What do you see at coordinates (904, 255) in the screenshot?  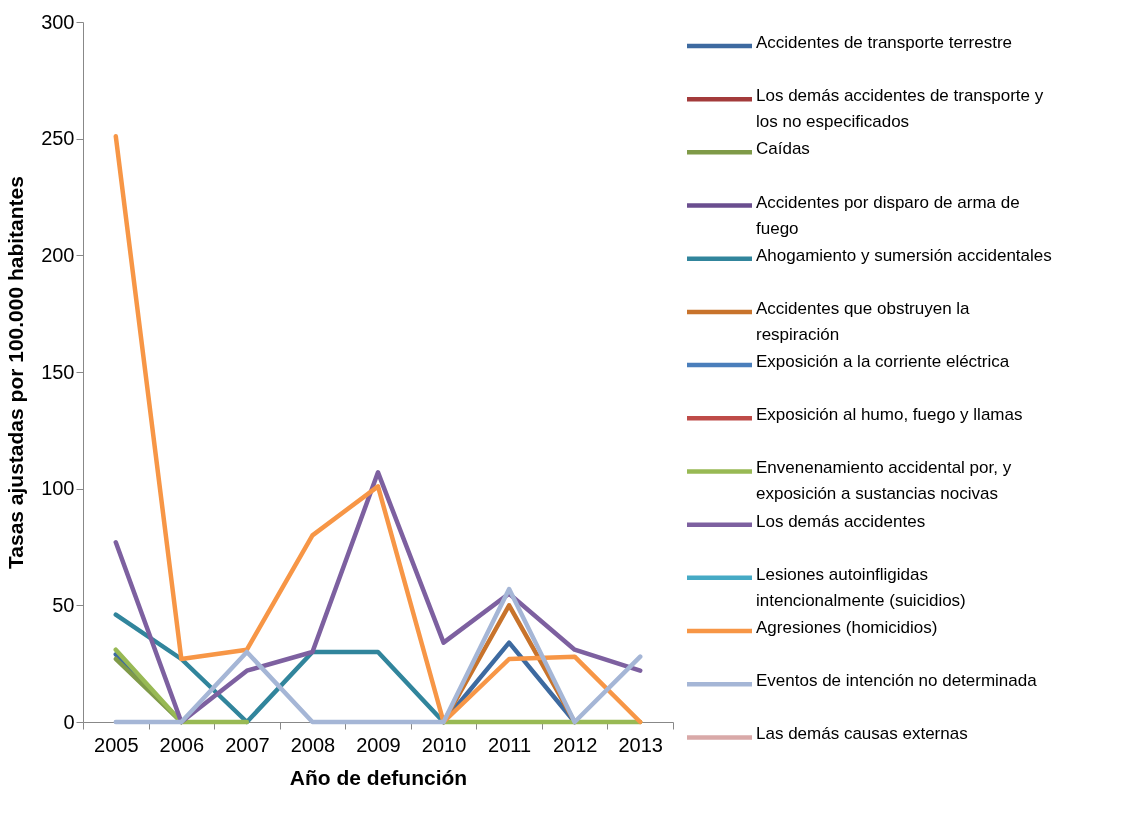 I see `legend-label: Ahogamiento y sumersión accidentales` at bounding box center [904, 255].